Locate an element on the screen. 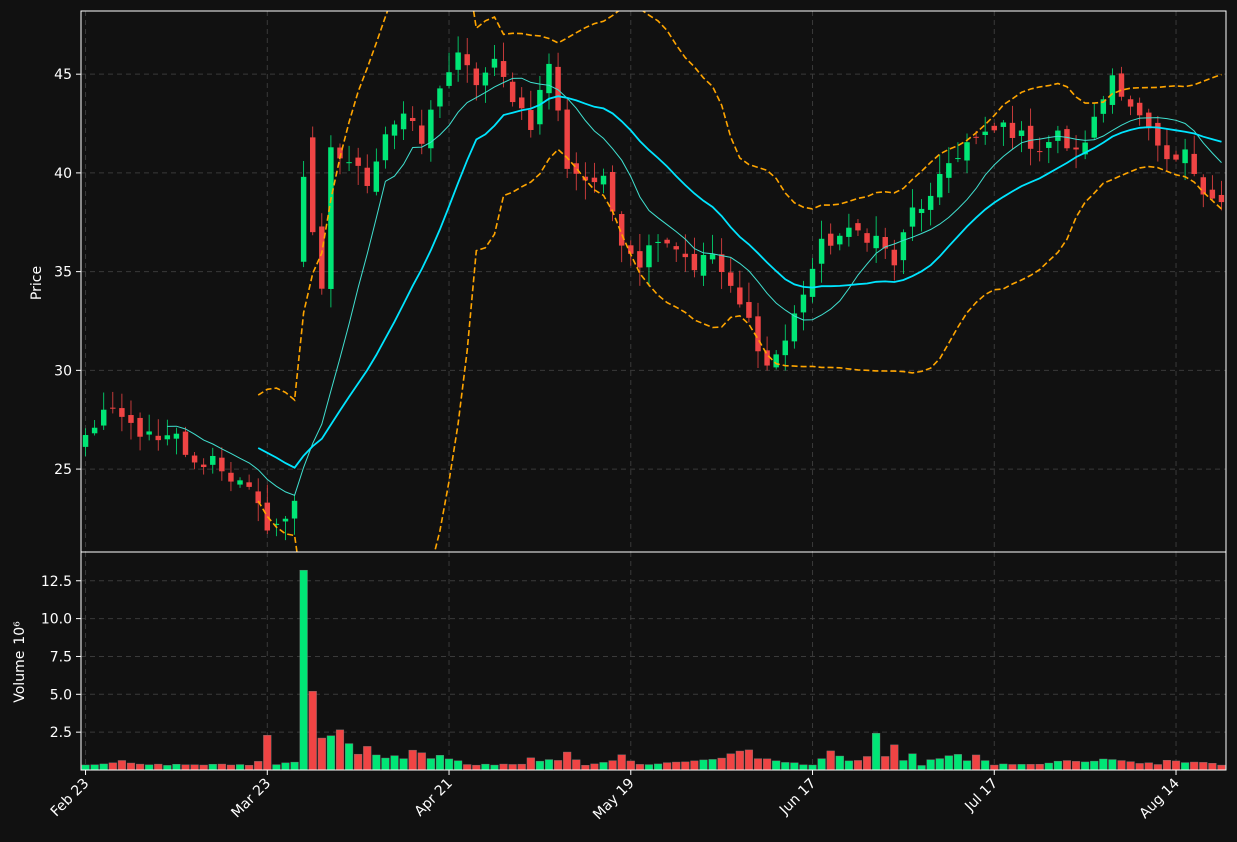 The width and height of the screenshot is (1237, 842). volume-axis-label-text: Volume is located at coordinates (20, 677).